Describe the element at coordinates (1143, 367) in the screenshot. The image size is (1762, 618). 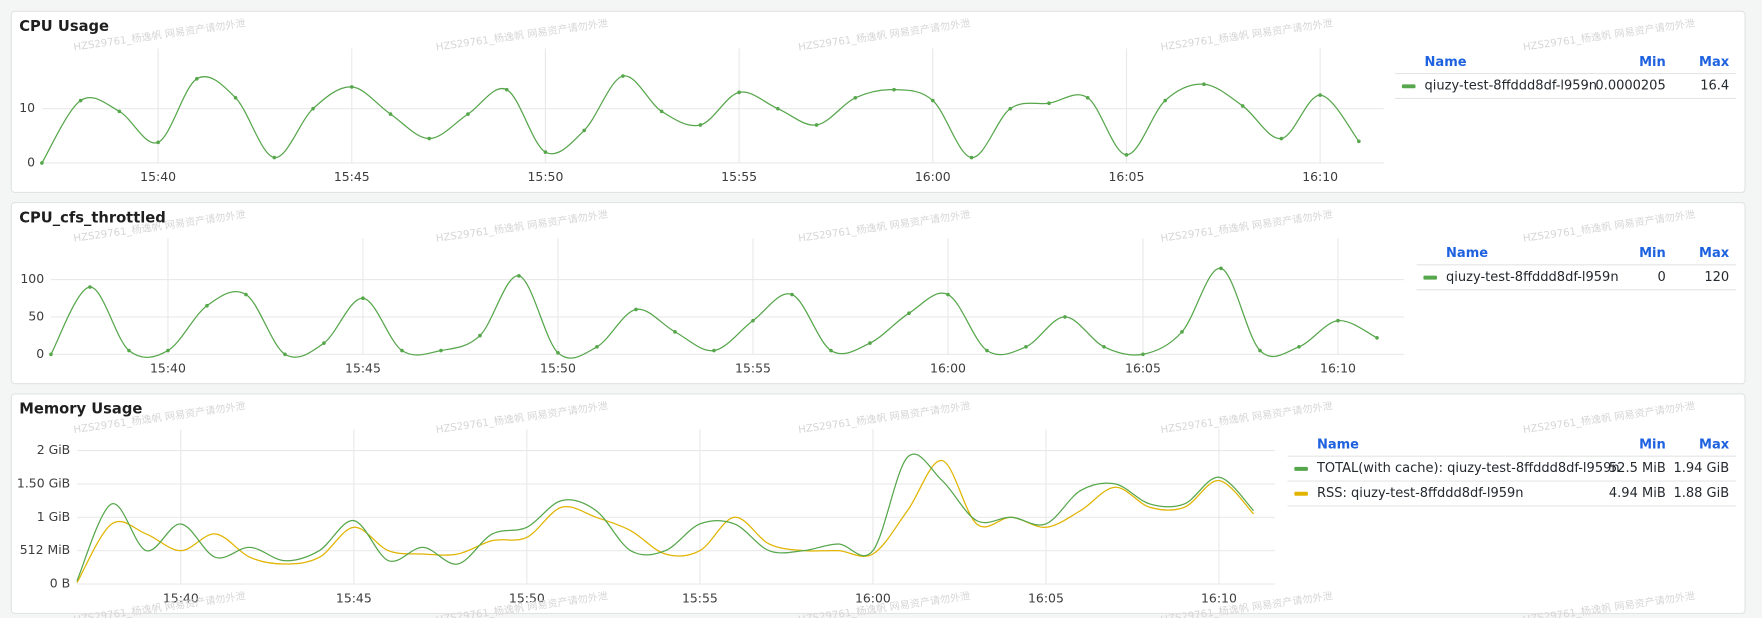
I see `x-tick-label: 16:05` at that location.